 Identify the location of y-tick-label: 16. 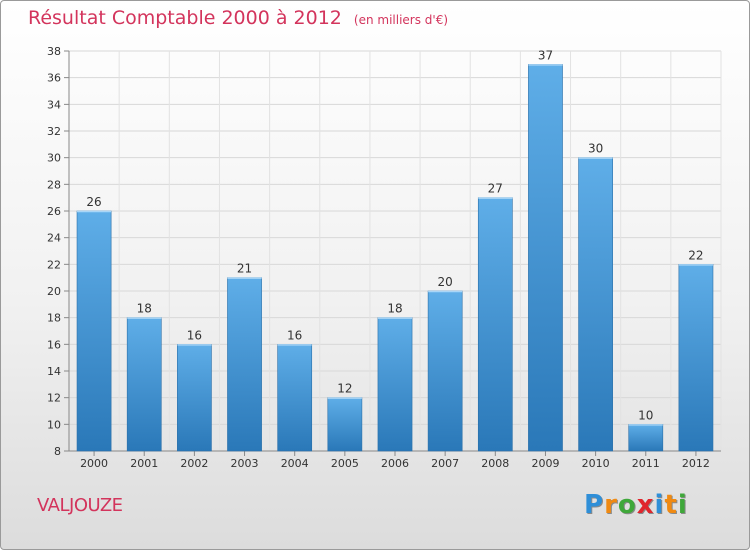
(54, 344).